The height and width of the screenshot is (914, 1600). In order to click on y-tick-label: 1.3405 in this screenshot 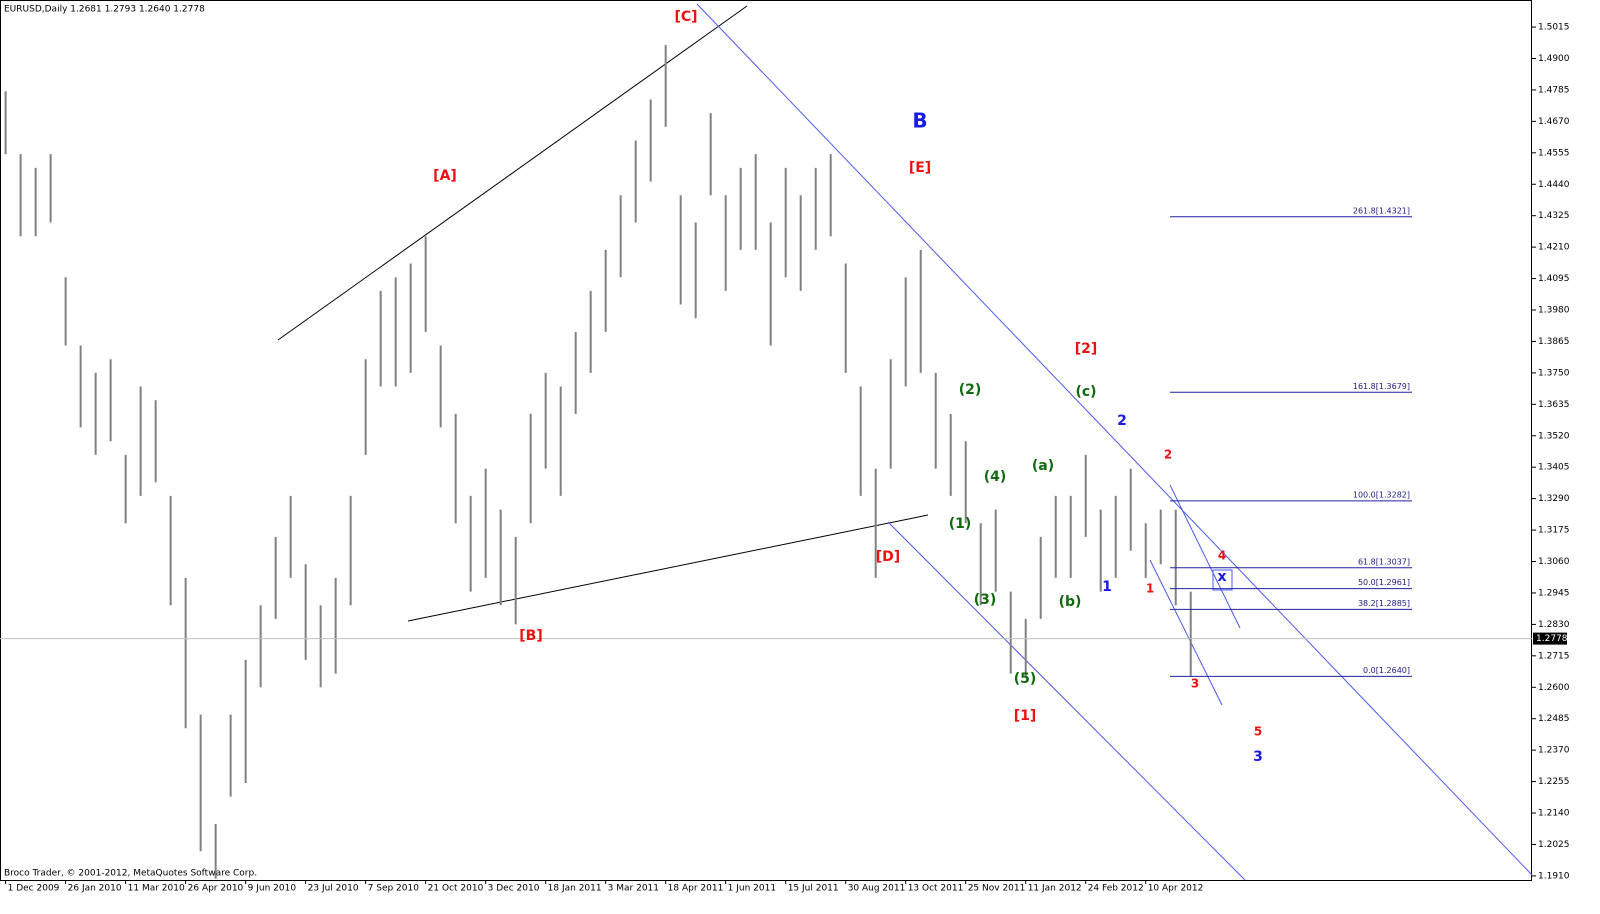, I will do `click(1554, 468)`.